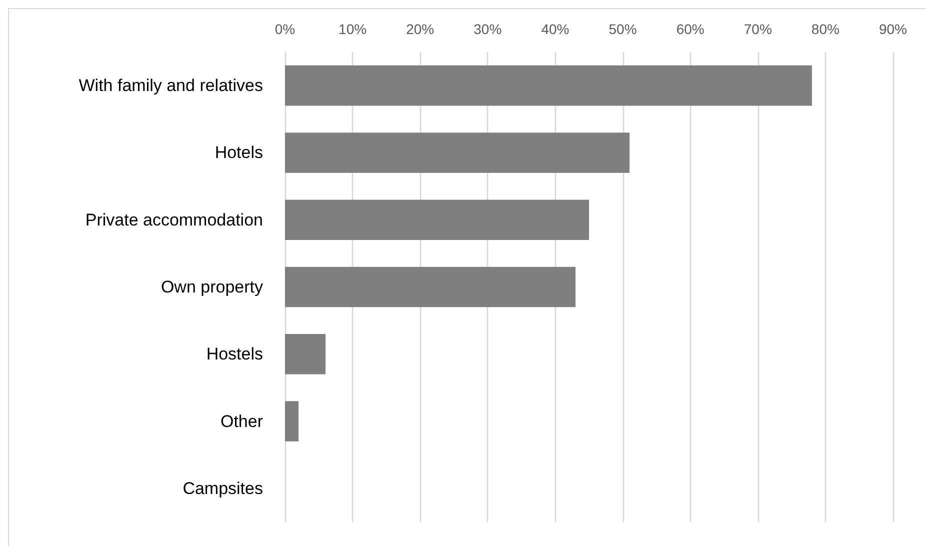  Describe the element at coordinates (174, 220) in the screenshot. I see `y-tick-label: Private accommodation` at that location.